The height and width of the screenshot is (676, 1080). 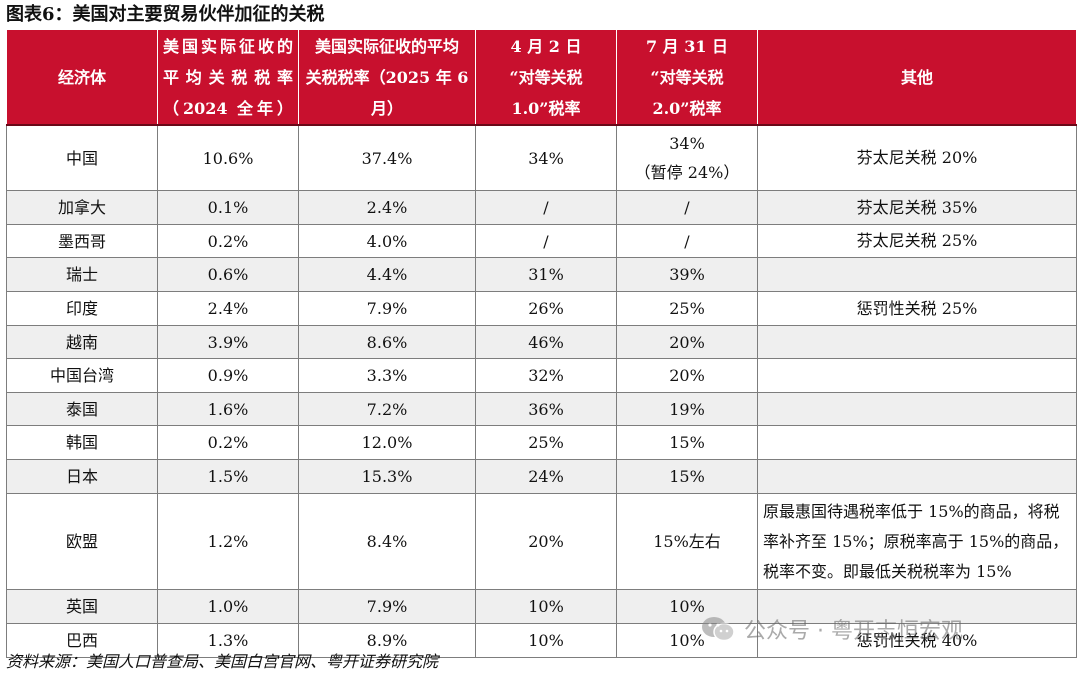 What do you see at coordinates (387, 274) in the screenshot?
I see `cell-avg-rate-2025-jun: 4.4%` at bounding box center [387, 274].